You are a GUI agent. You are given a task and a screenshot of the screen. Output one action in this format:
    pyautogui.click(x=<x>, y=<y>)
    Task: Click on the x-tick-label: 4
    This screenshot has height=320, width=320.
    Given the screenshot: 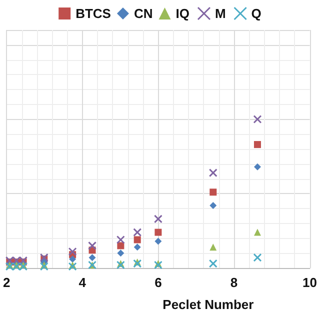 What is the action you would take?
    pyautogui.click(x=82, y=282)
    